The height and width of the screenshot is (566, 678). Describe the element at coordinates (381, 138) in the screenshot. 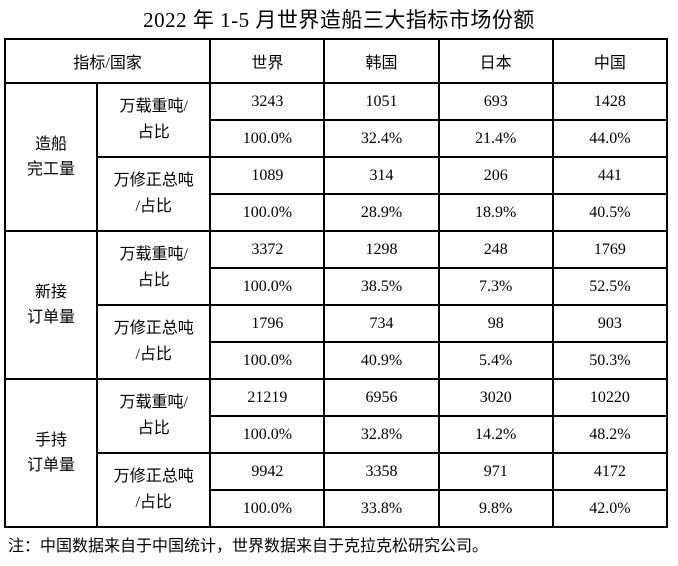

I see `share-cell: 32.4%` at that location.